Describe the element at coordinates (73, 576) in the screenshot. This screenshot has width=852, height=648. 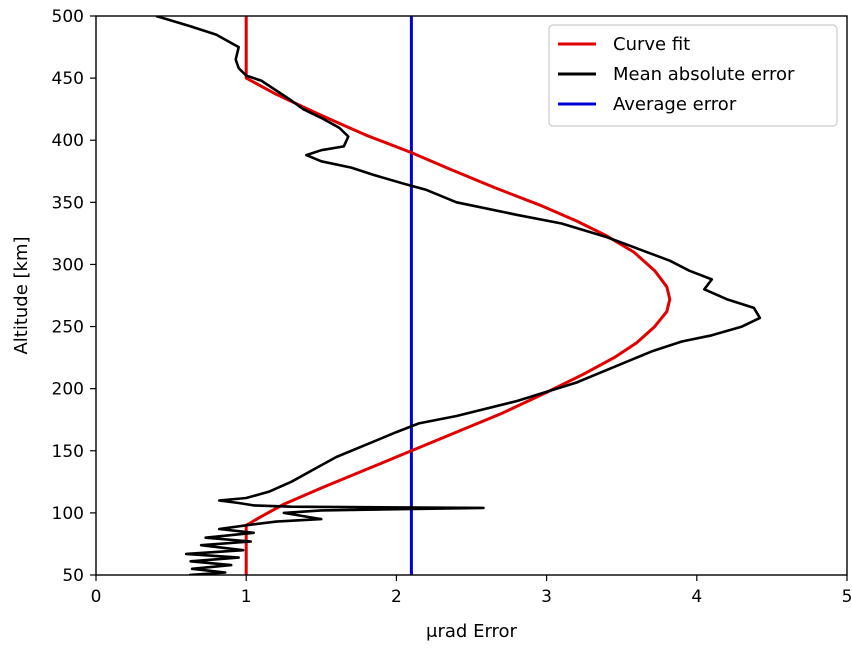
I see `y-tick-label: 50` at that location.